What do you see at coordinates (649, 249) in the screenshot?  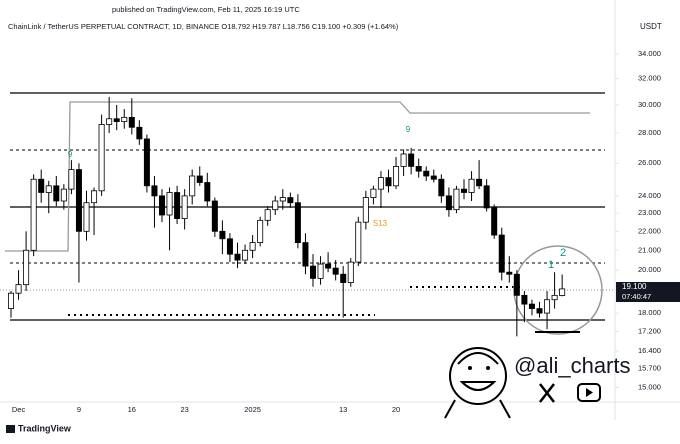 I see `y-tick-label: 21.000` at bounding box center [649, 249].